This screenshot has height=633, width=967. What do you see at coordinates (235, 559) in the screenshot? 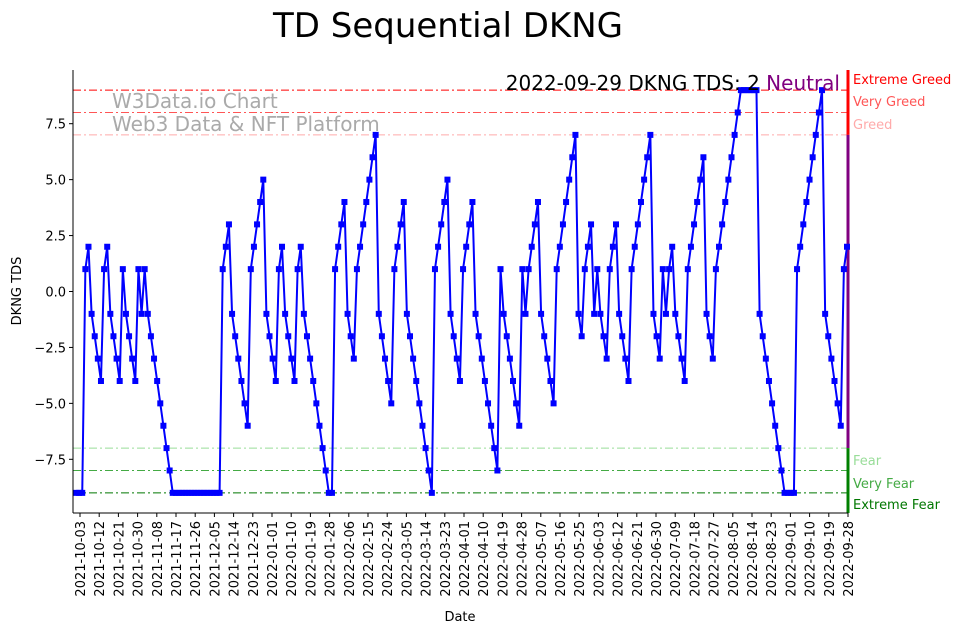
I see `x-tick-label: 2021-12-14` at bounding box center [235, 559].